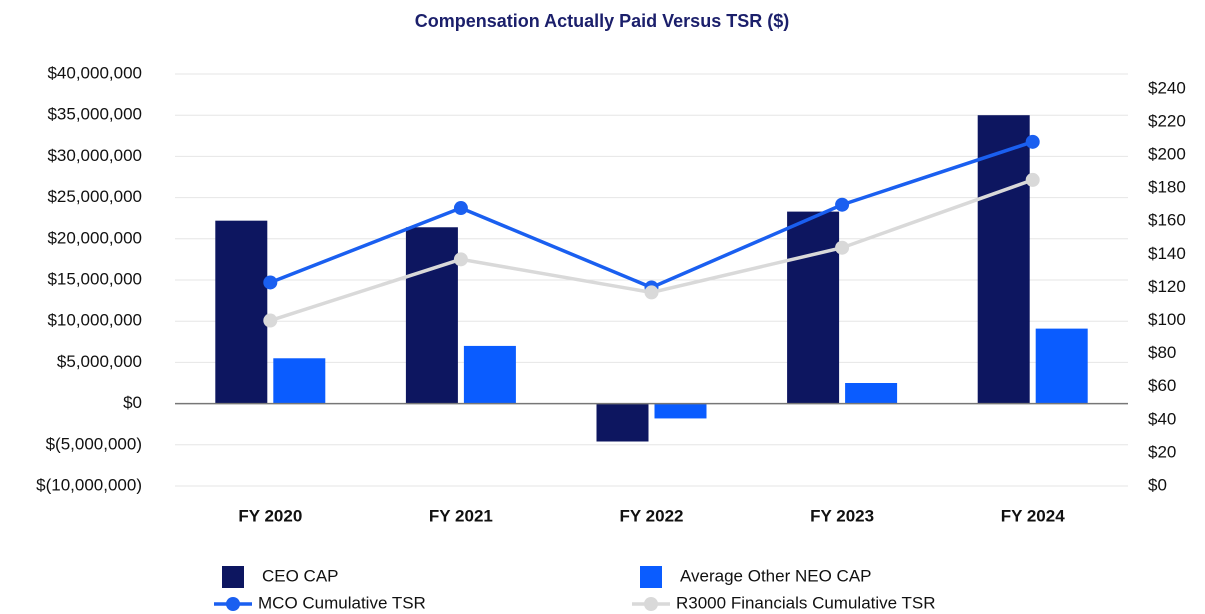 The width and height of the screenshot is (1205, 614). I want to click on y-tick-label: $0, so click(132, 402).